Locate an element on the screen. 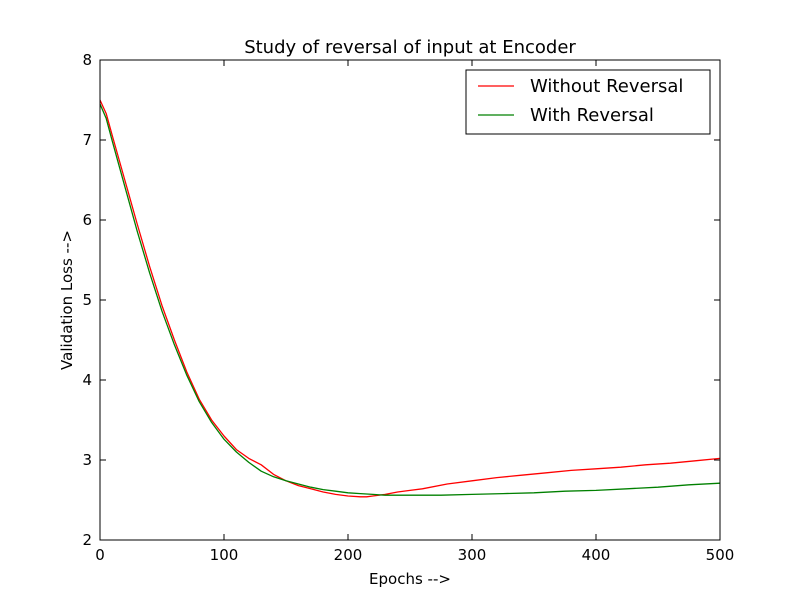  y-tick-label: 6 is located at coordinates (87, 220).